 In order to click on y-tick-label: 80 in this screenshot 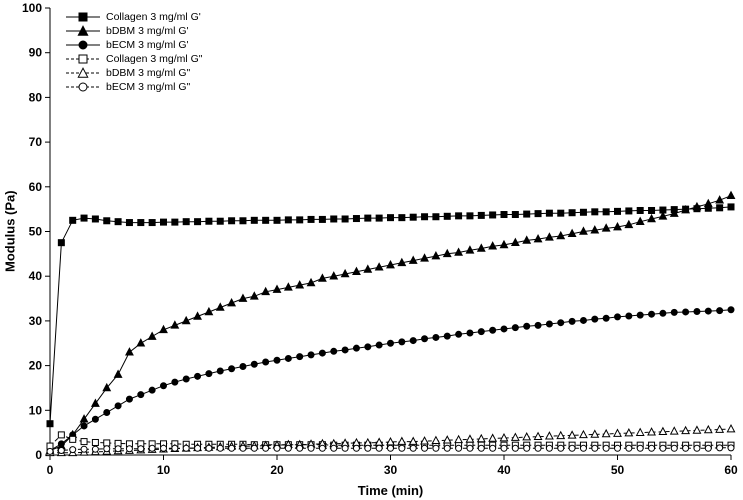, I will do `click(36, 97)`.